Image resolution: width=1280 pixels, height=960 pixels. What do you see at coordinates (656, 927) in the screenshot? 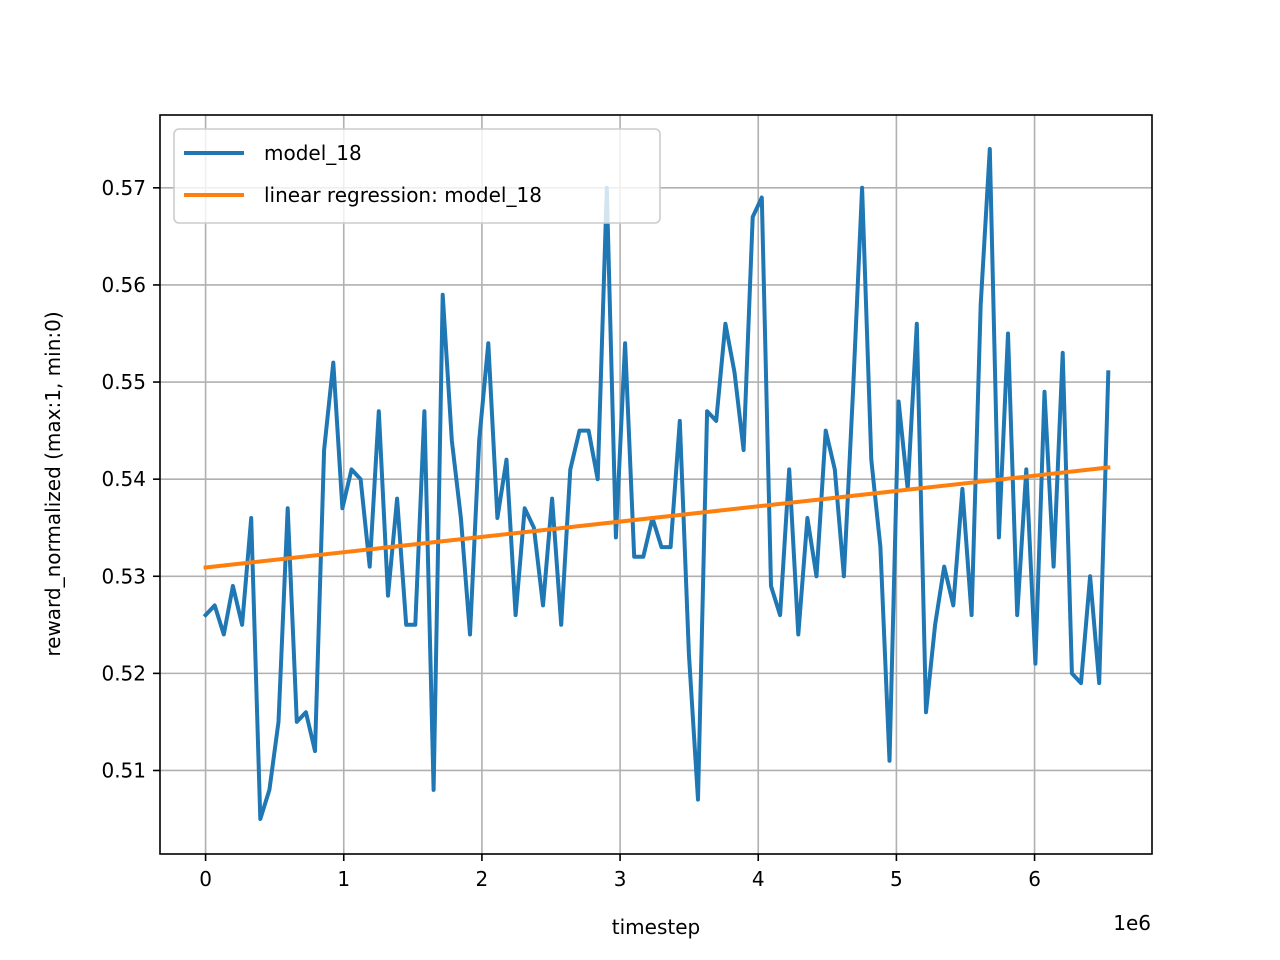
I see `x-axis-label: timestep` at bounding box center [656, 927].